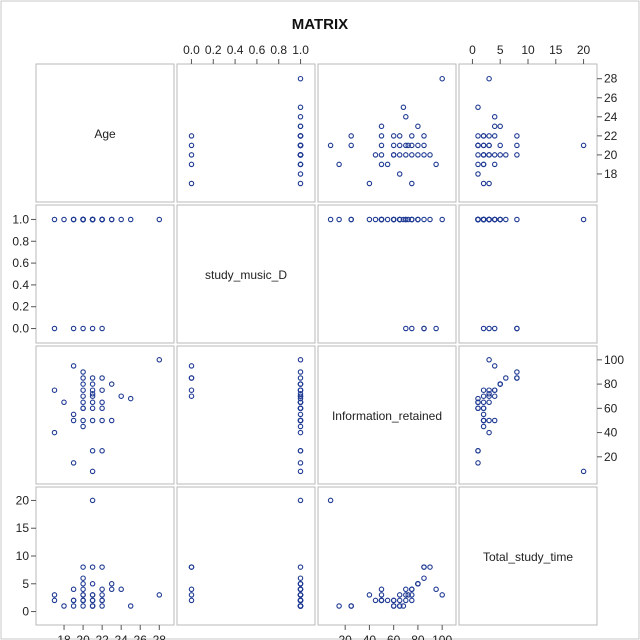 Image resolution: width=640 pixels, height=640 pixels. I want to click on tick-label: 15, so click(556, 50).